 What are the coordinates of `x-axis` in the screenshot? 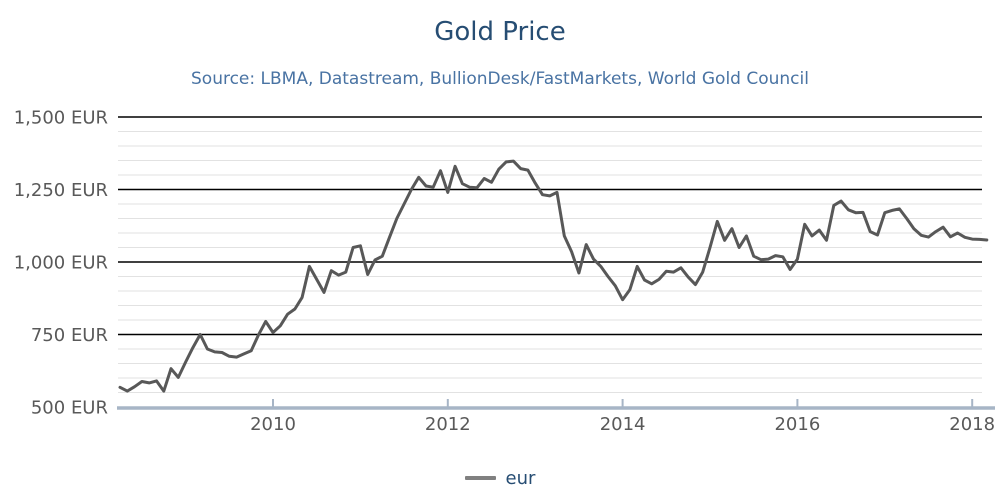 It's located at (556, 404).